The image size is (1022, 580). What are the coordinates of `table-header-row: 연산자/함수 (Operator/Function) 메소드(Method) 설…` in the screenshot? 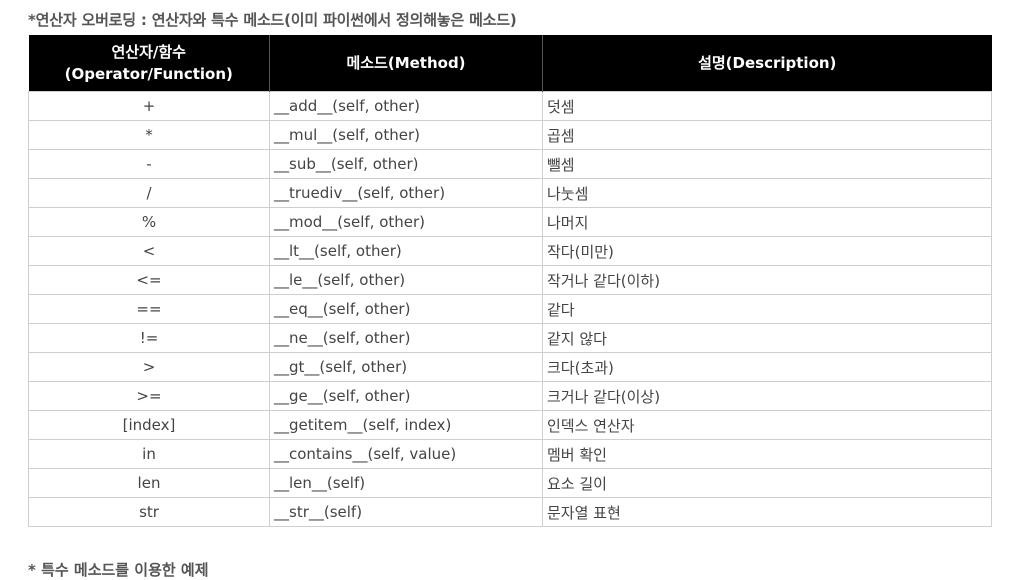 It's located at (510, 63).